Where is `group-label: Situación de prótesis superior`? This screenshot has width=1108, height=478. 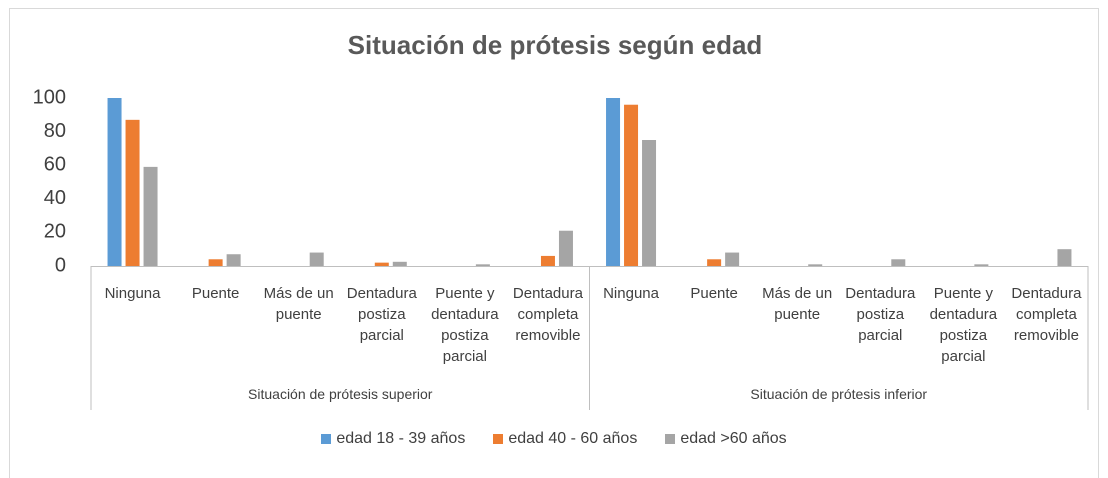 group-label: Situación de prótesis superior is located at coordinates (340, 394).